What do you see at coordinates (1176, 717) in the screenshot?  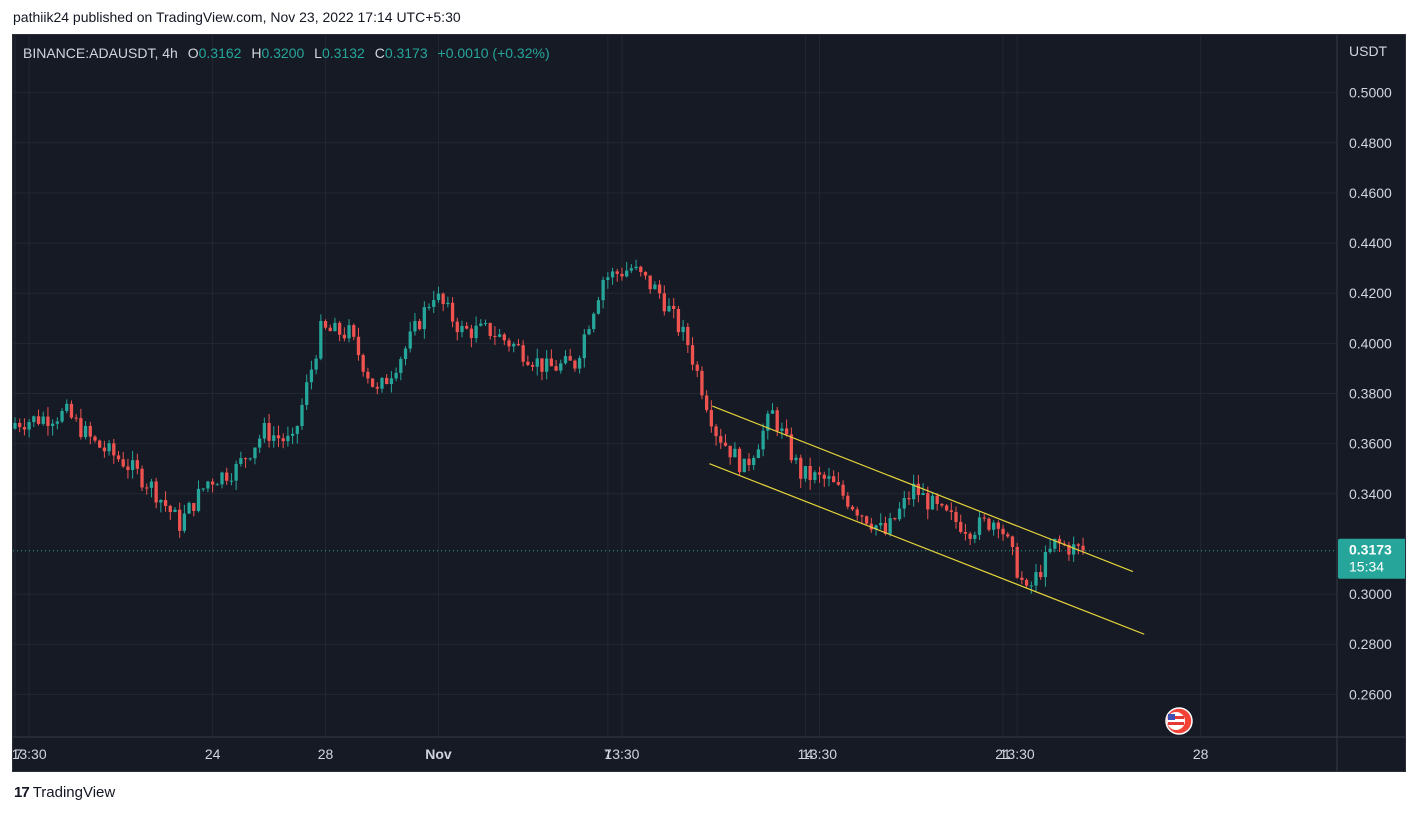 I see `flag-stripe` at bounding box center [1176, 717].